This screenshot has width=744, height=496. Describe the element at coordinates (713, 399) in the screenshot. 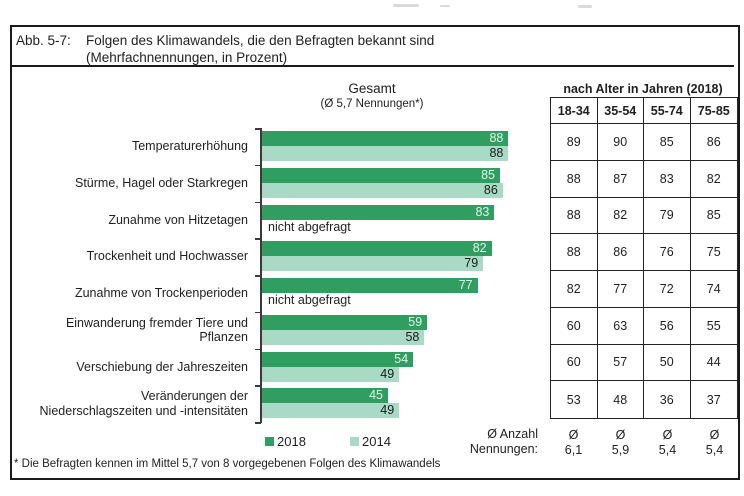

I see `age-table-cell: 37` at that location.